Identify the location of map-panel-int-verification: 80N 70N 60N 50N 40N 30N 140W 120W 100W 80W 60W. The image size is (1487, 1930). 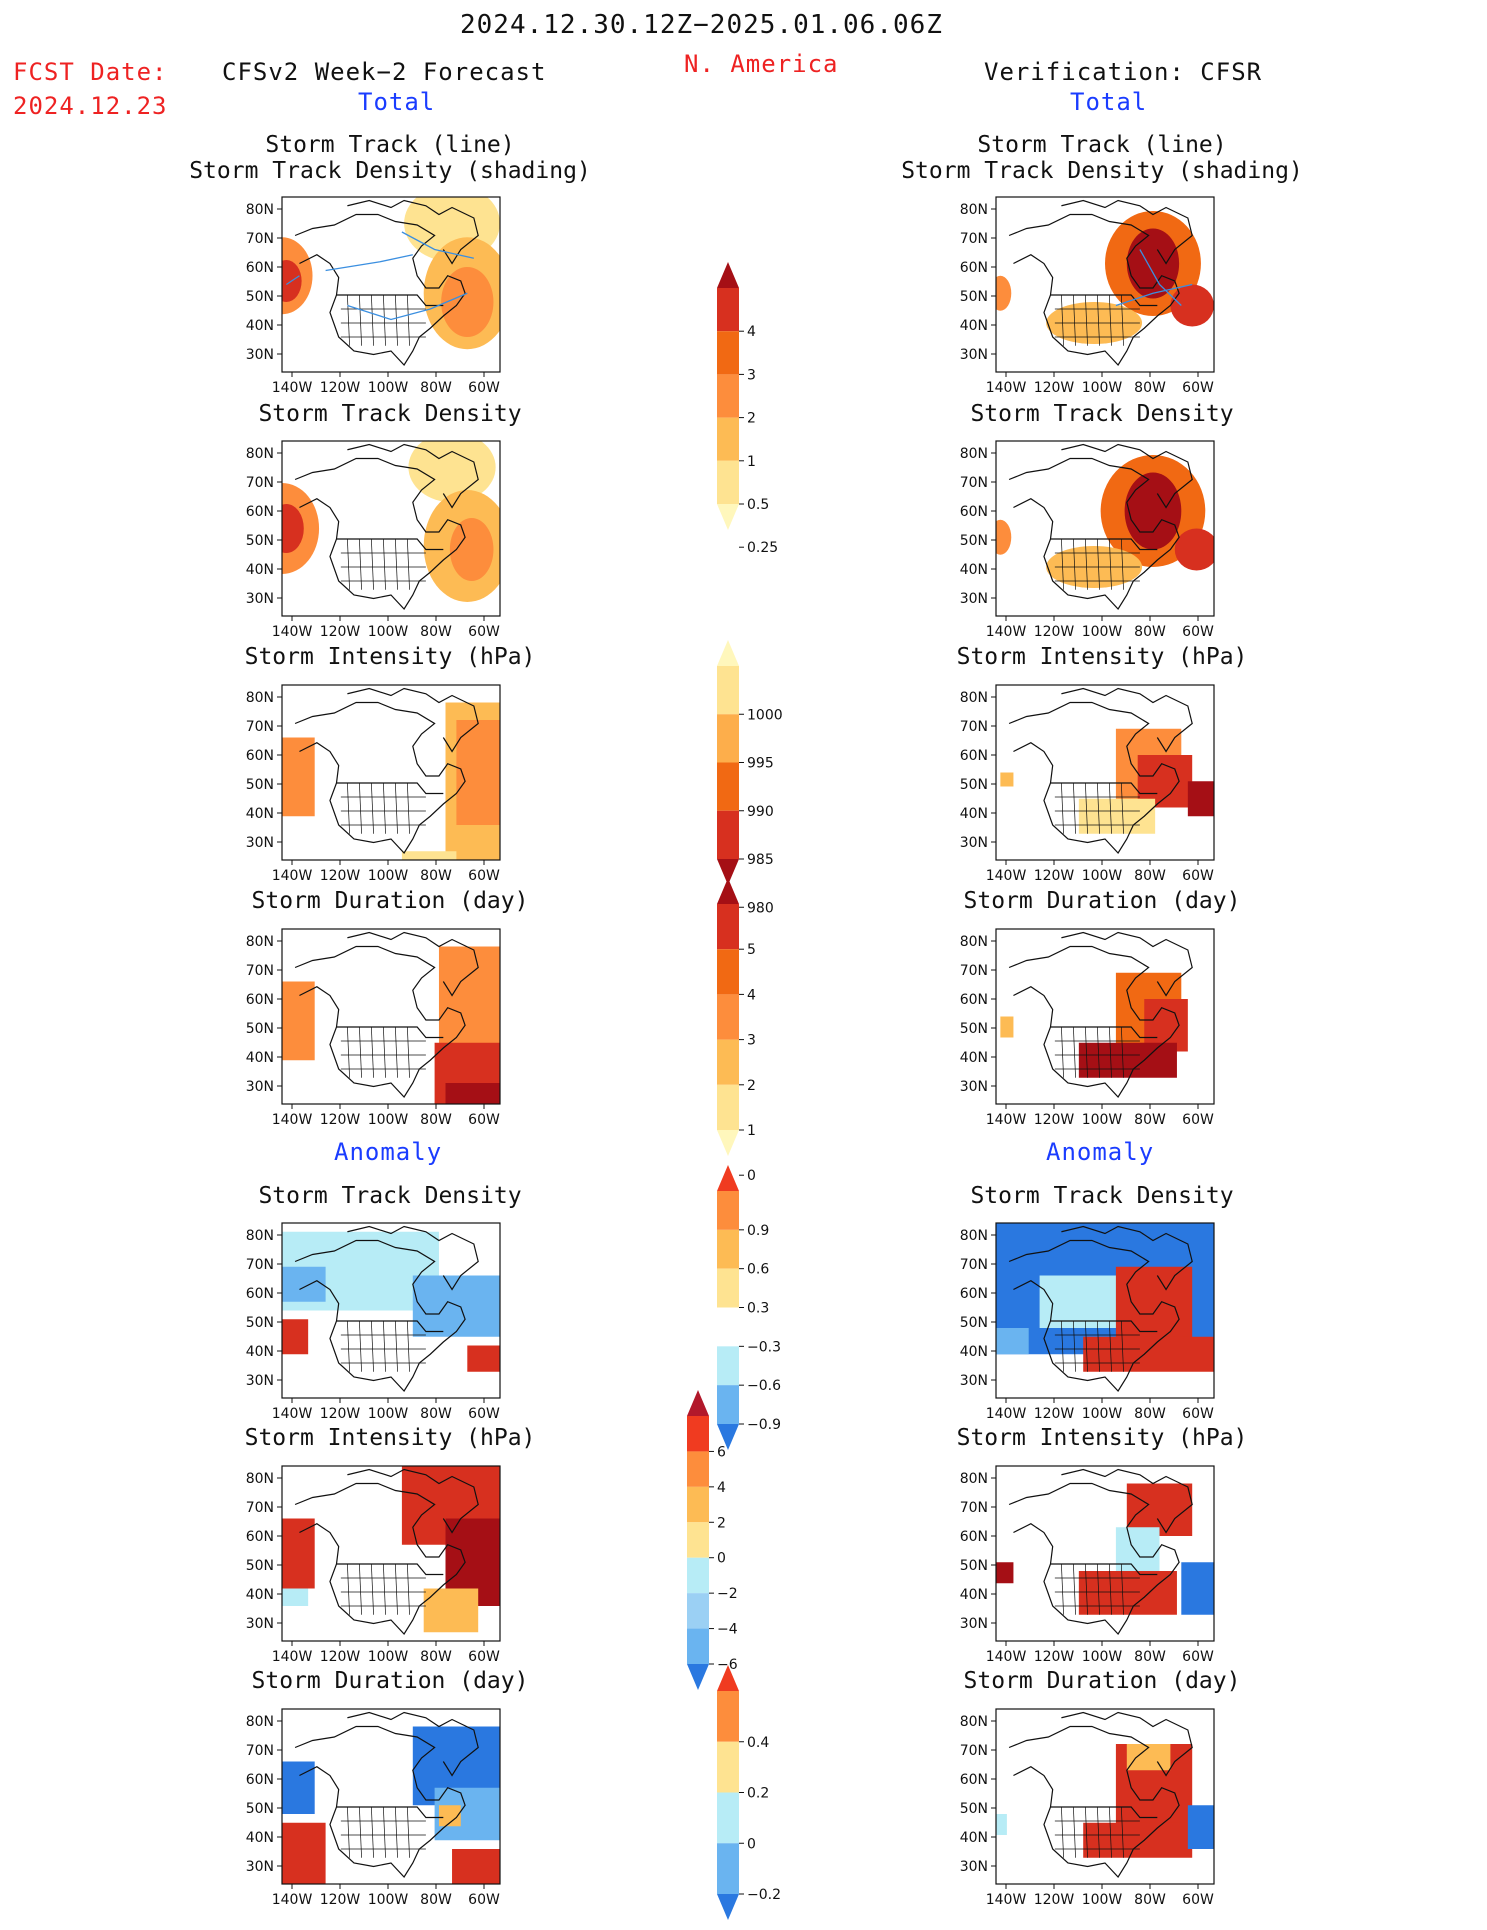
(1087, 784).